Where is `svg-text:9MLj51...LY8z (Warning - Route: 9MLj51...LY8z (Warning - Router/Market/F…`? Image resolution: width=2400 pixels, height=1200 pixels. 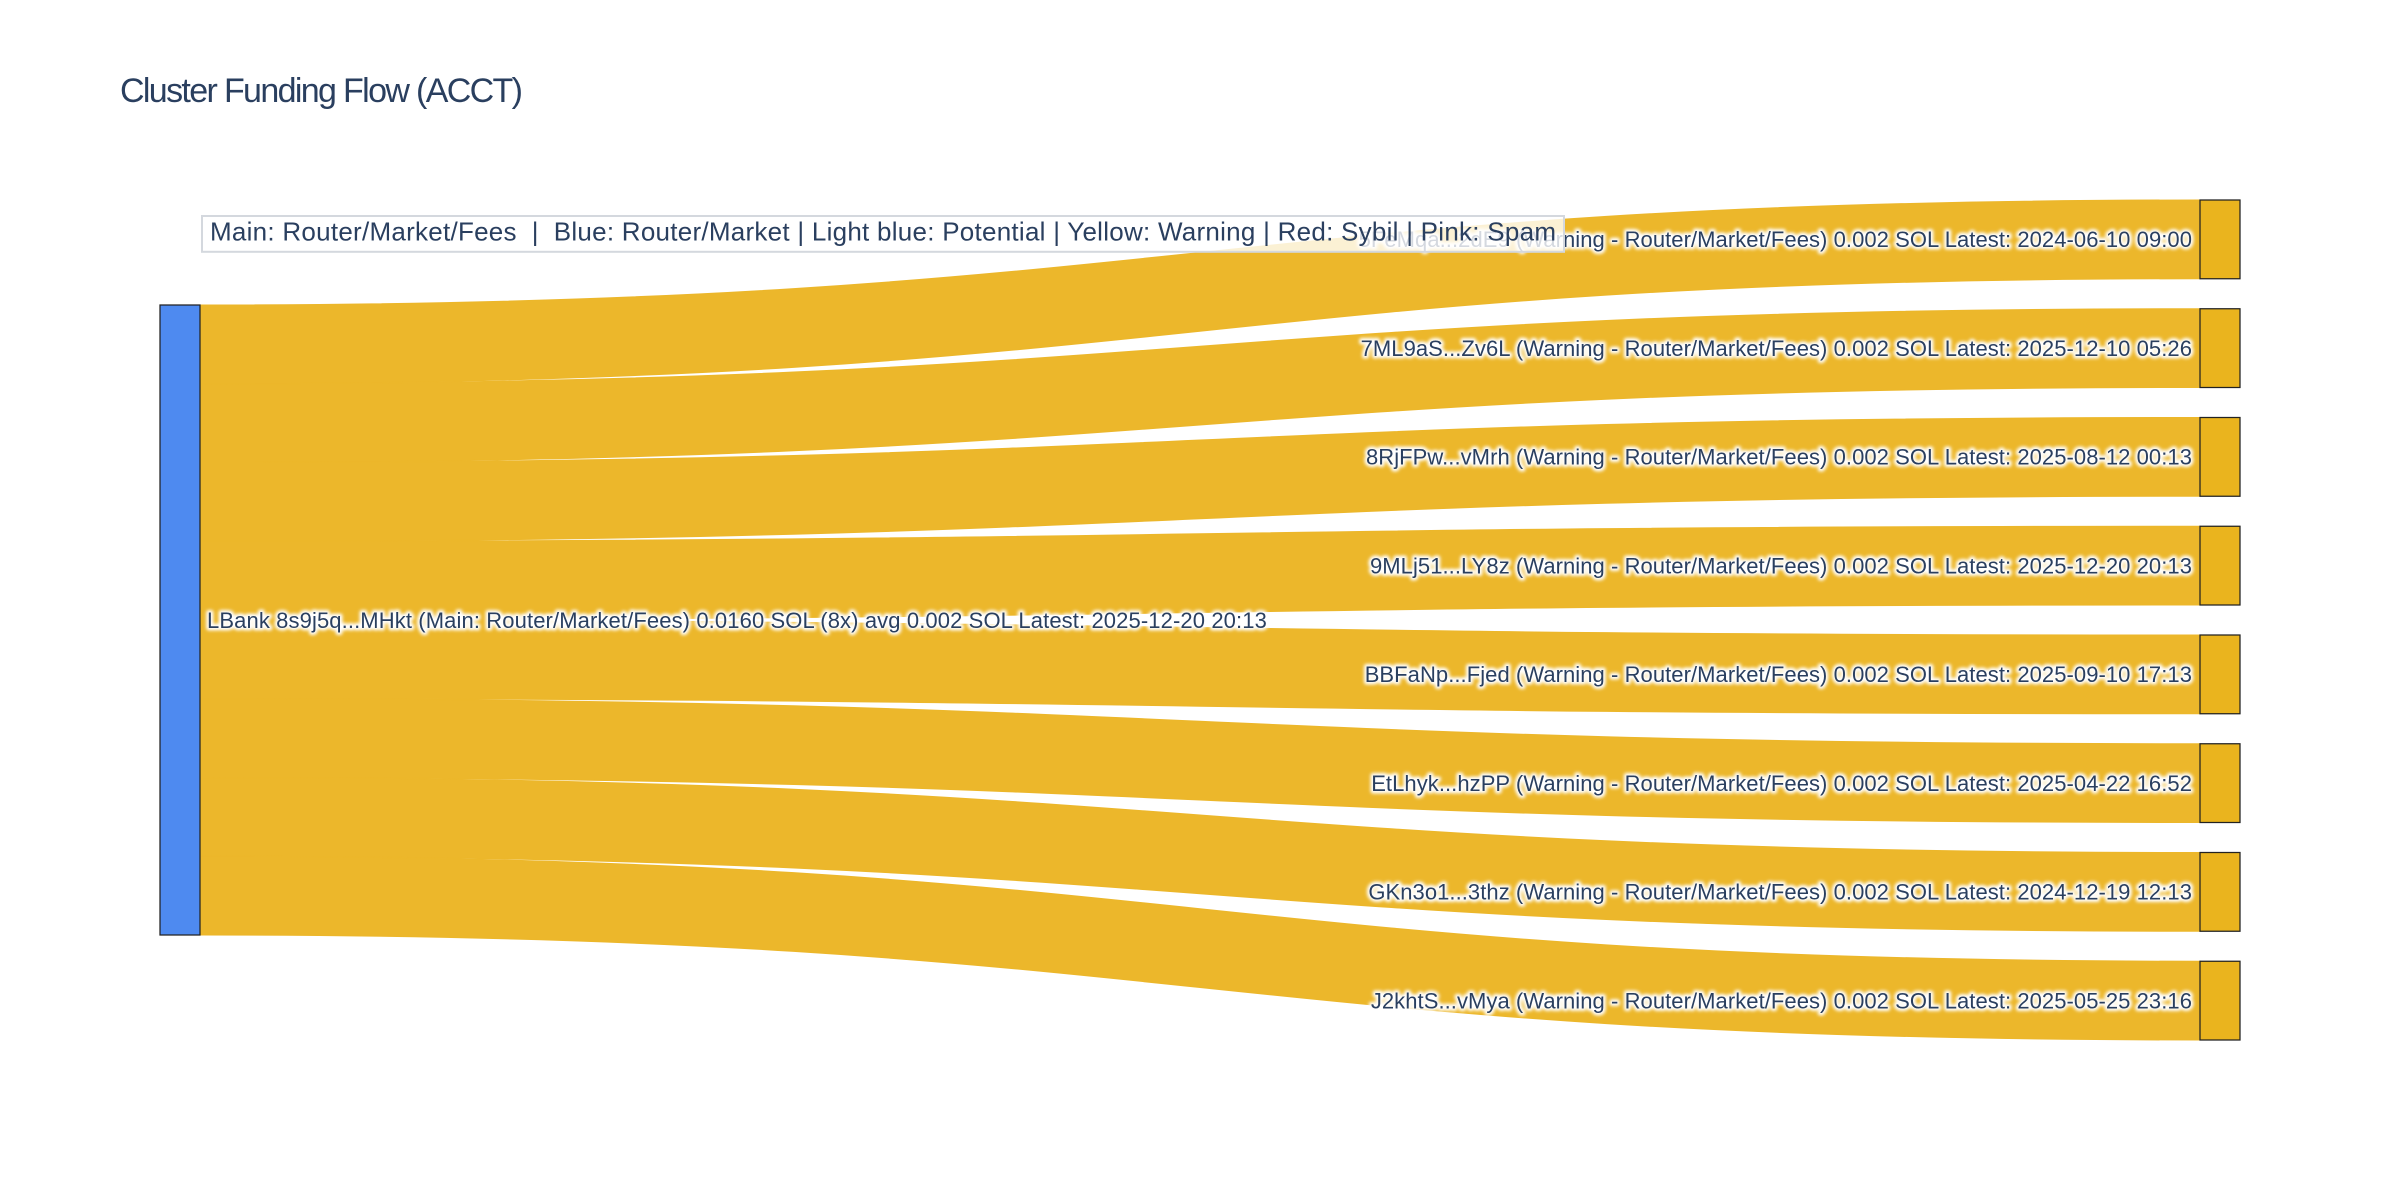 svg-text:9MLj51...LY8z (Warning - Route: 9MLj51...LY8z (Warning - Router/Market/F… is located at coordinates (1781, 565).